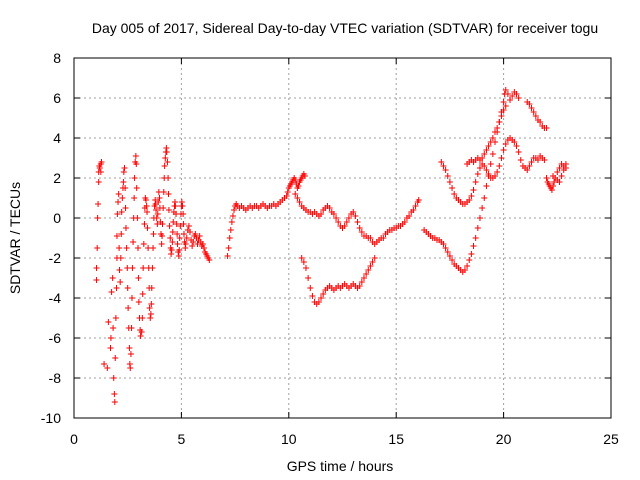 This screenshot has height=480, width=640. What do you see at coordinates (15, 238) in the screenshot?
I see `y-axis-label: SDTVAR / TECUs` at bounding box center [15, 238].